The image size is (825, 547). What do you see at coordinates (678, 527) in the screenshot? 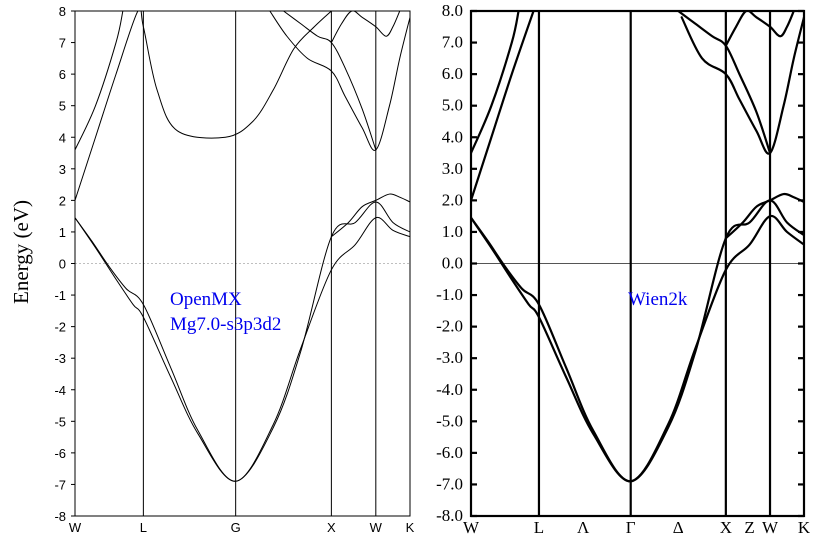
I see `wien2k-kpoint-label: Δ` at bounding box center [678, 527].